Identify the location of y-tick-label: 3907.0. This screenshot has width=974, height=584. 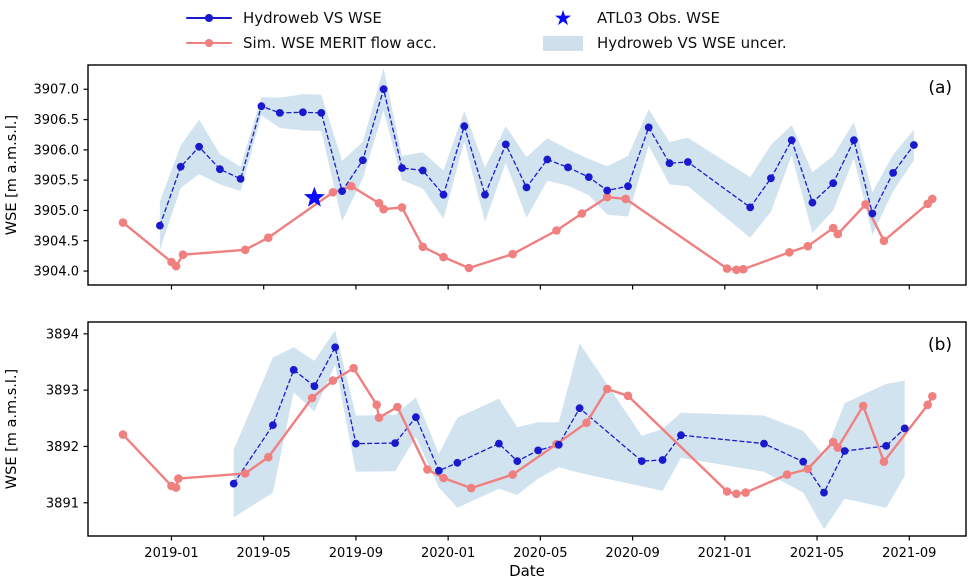
(57, 90).